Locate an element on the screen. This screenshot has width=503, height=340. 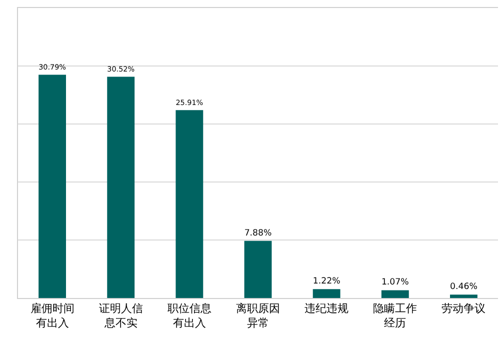
data-label: 7.88% is located at coordinates (258, 233).